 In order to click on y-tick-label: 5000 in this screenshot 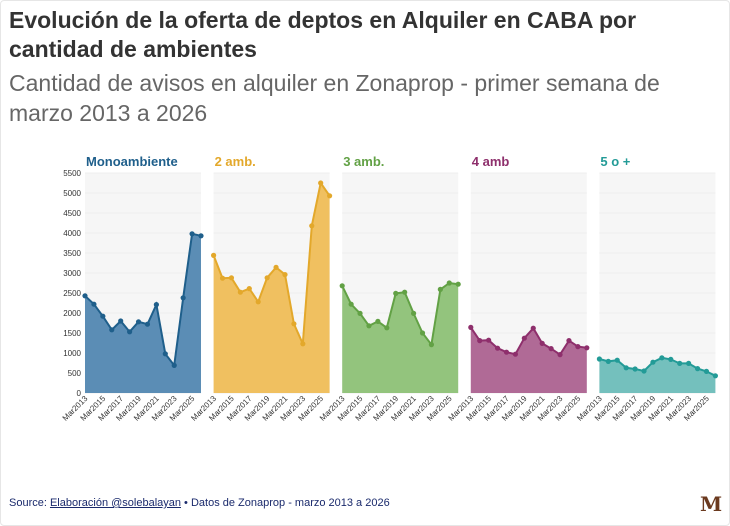, I will do `click(72, 193)`.